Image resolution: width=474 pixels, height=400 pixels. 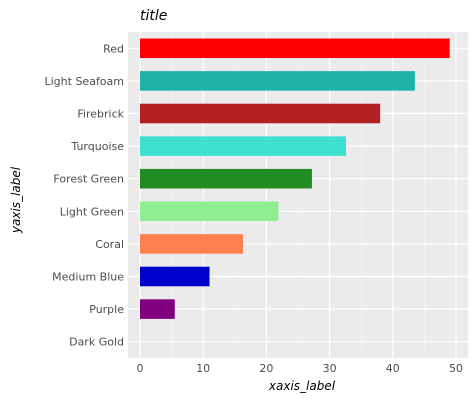 I want to click on y-tick-label: Dark Gold, so click(x=96, y=342).